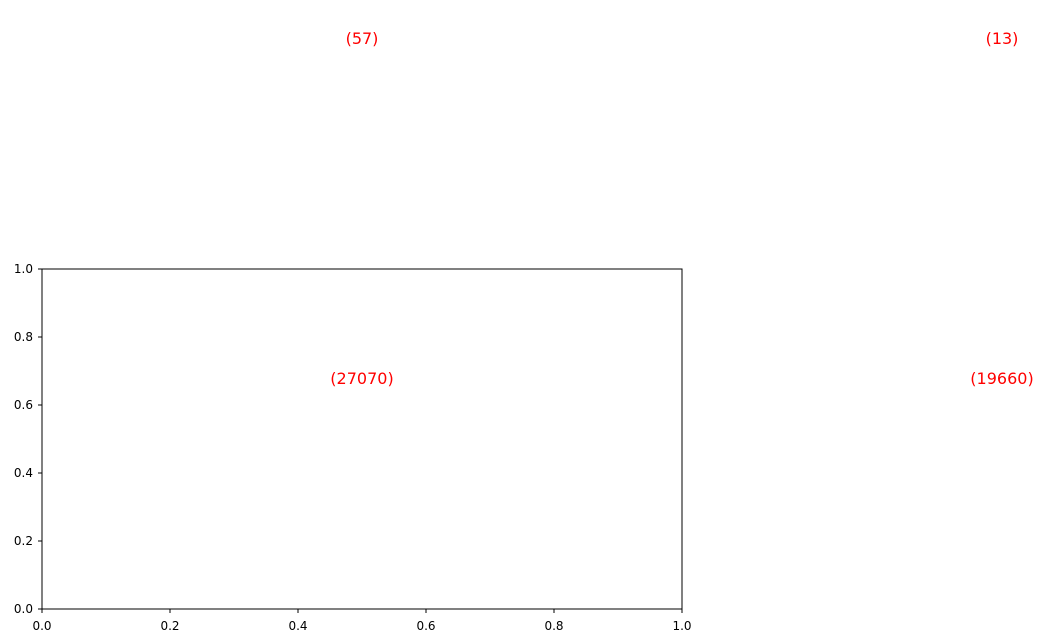  I want to click on x-tick-label: 0.4, so click(297, 626).